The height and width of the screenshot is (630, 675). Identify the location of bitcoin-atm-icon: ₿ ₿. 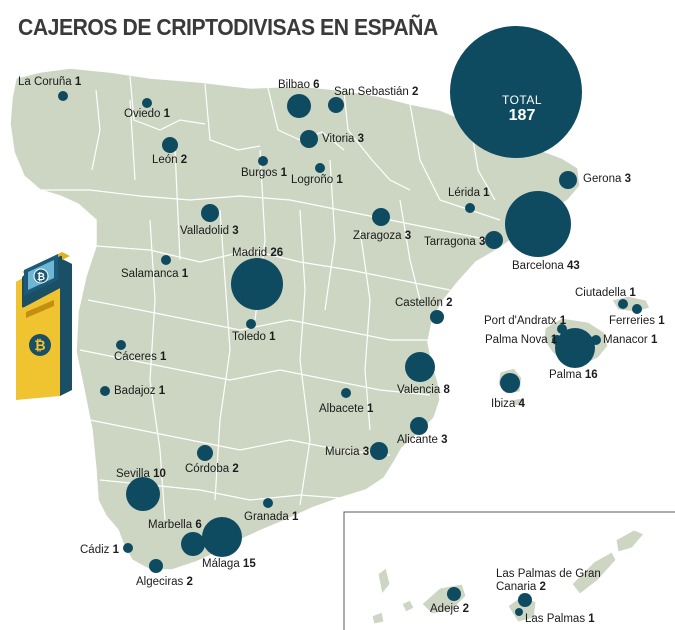
(44, 326).